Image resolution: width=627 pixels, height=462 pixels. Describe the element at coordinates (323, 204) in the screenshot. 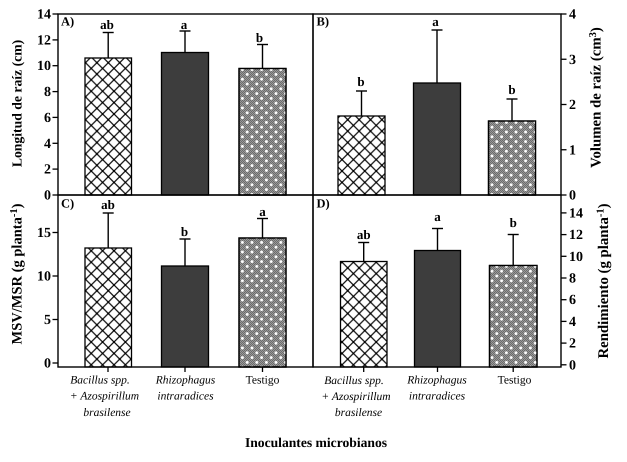

I see `svg-text: D)` at that location.